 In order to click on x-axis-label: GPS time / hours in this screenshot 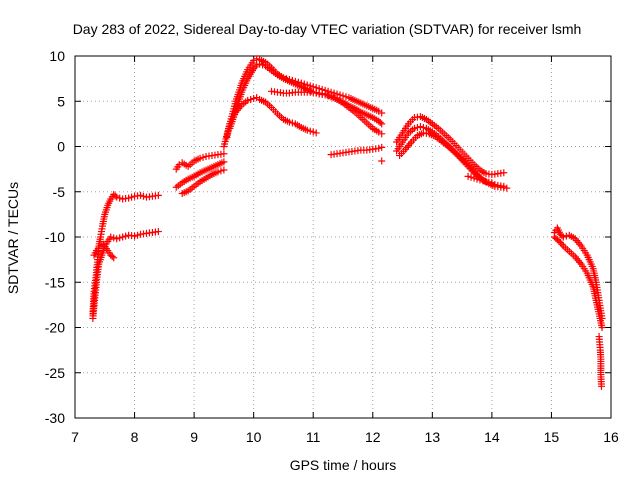, I will do `click(343, 465)`.